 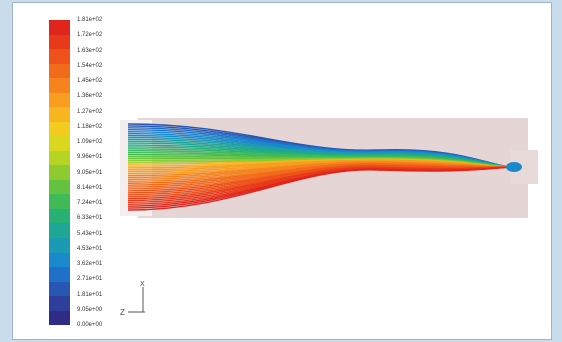 I want to click on scale-tick-label: 1.45e+02, so click(x=90, y=81).